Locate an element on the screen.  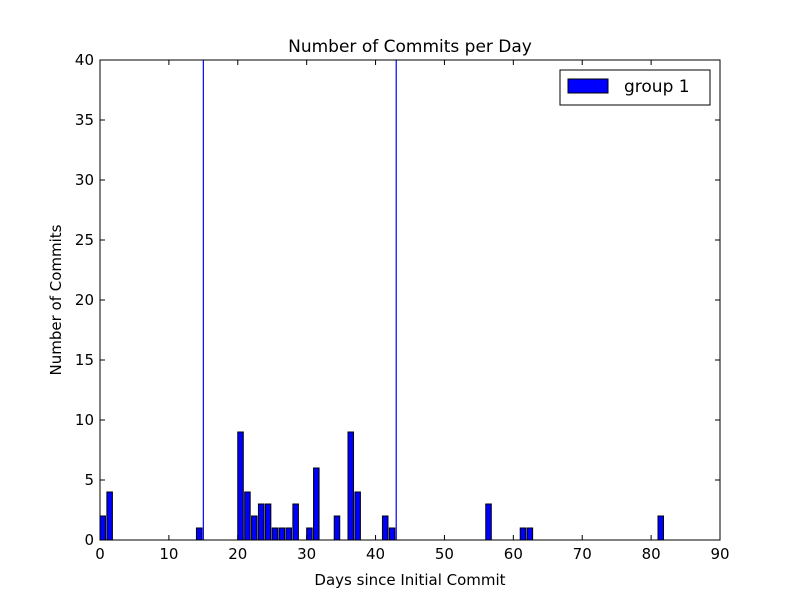
x-axis-title: Days since Initial Commit is located at coordinates (409, 580).